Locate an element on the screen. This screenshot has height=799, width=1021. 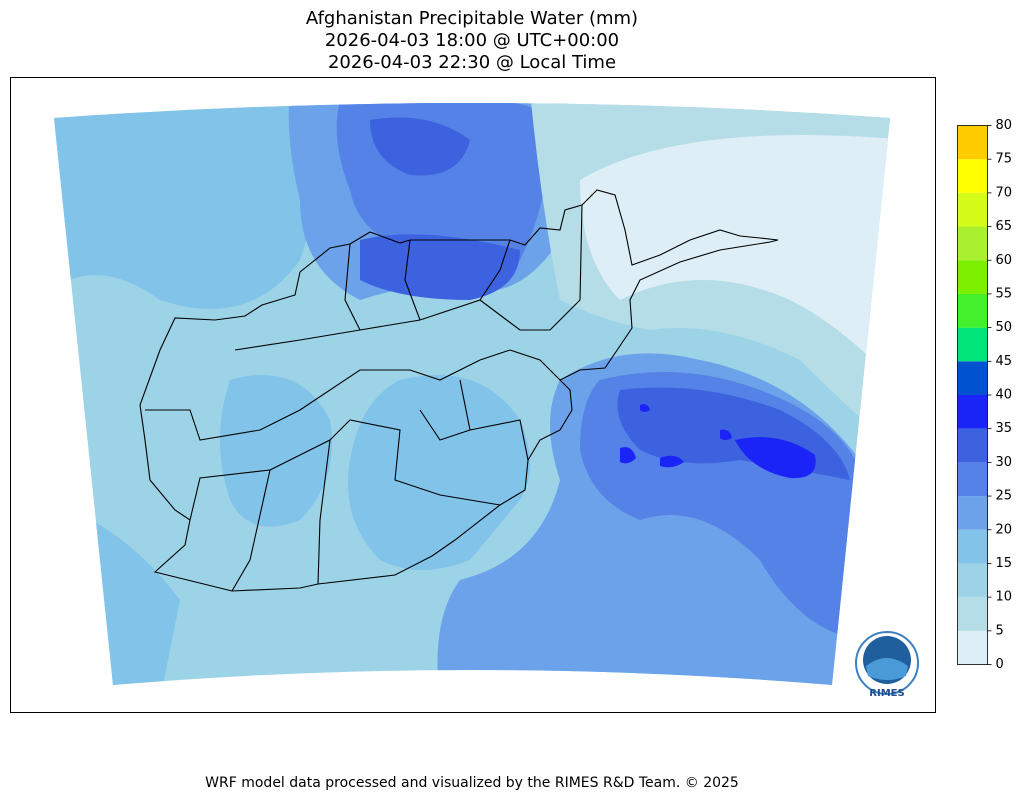
title-line: 2026-04-03 22:30 @ Local Time is located at coordinates (472, 62).